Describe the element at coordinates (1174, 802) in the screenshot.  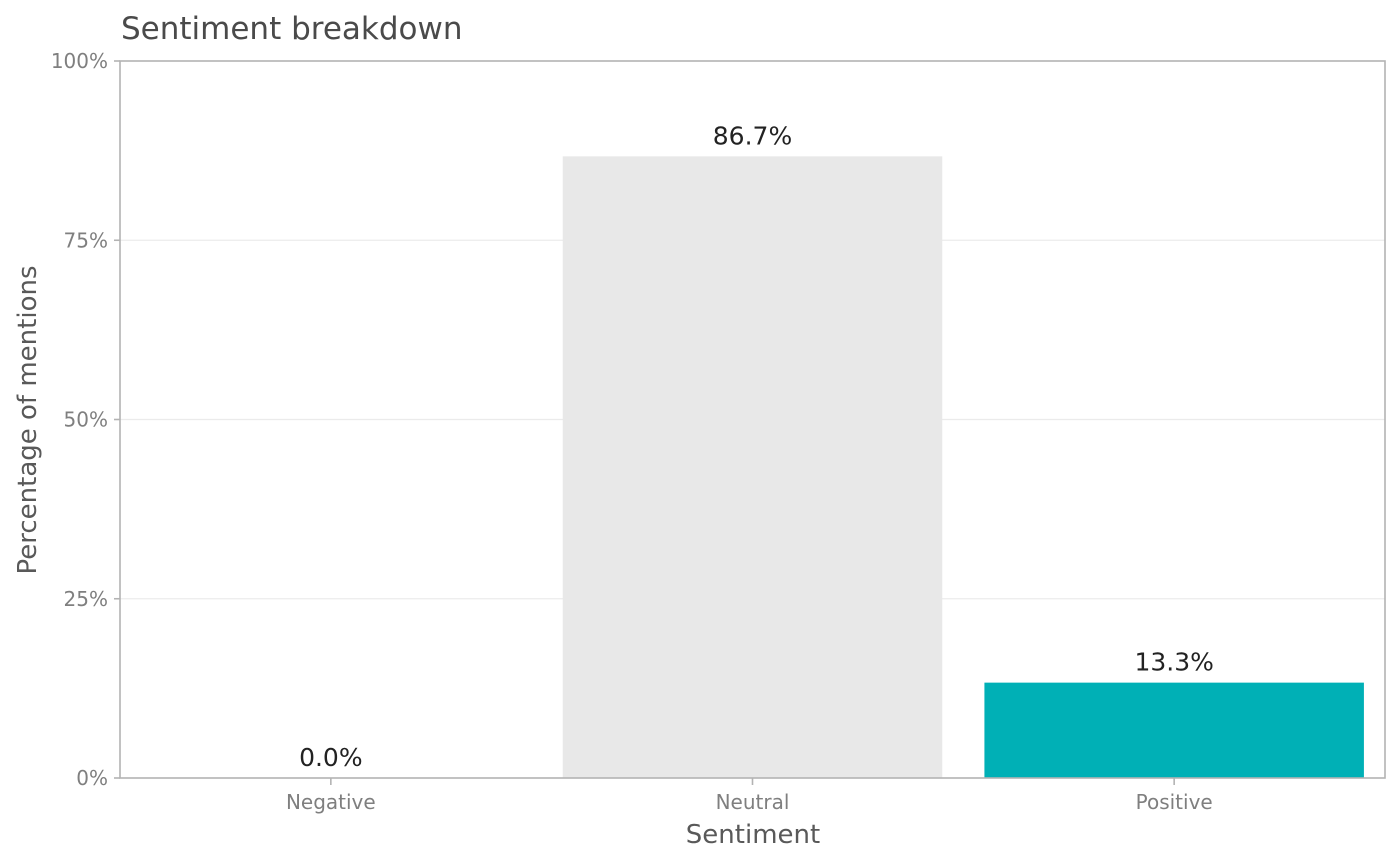
I see `x-tick-label: Positive` at that location.